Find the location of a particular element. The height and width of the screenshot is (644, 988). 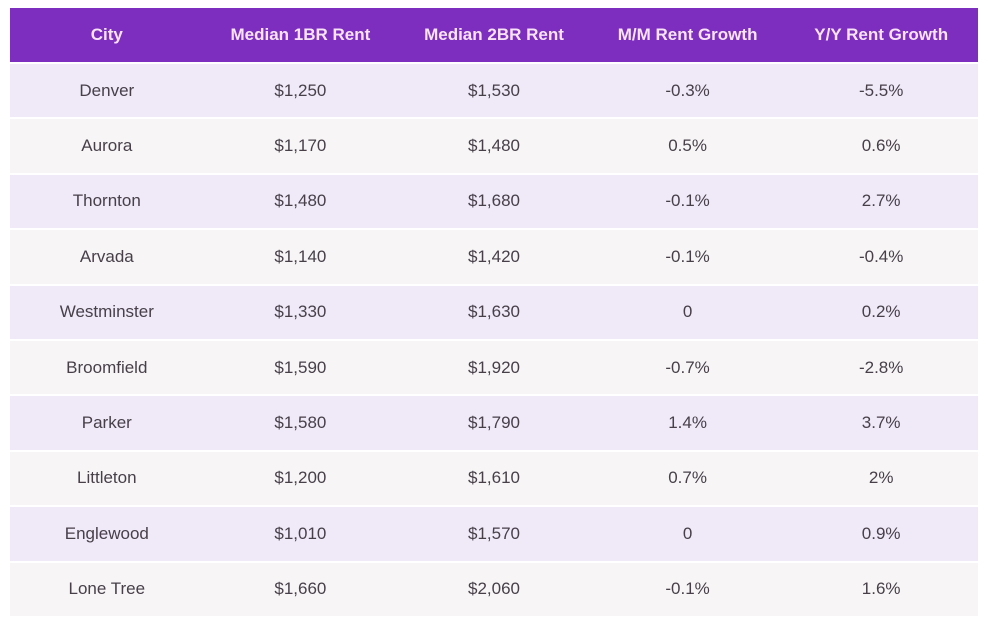

yy-growth-cell: 2% is located at coordinates (881, 478).